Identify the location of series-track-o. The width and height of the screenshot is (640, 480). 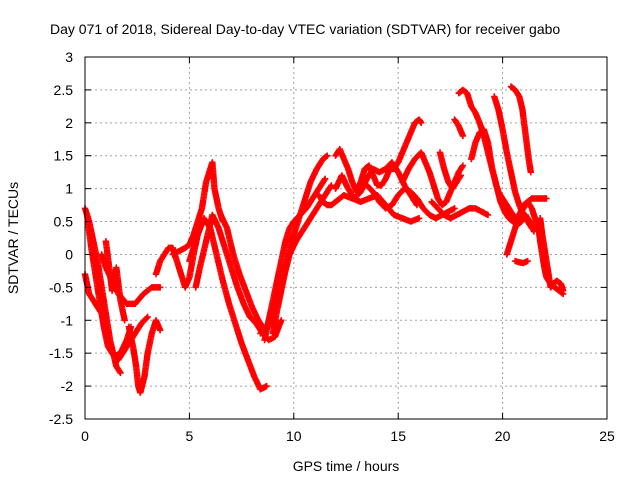
(369, 208).